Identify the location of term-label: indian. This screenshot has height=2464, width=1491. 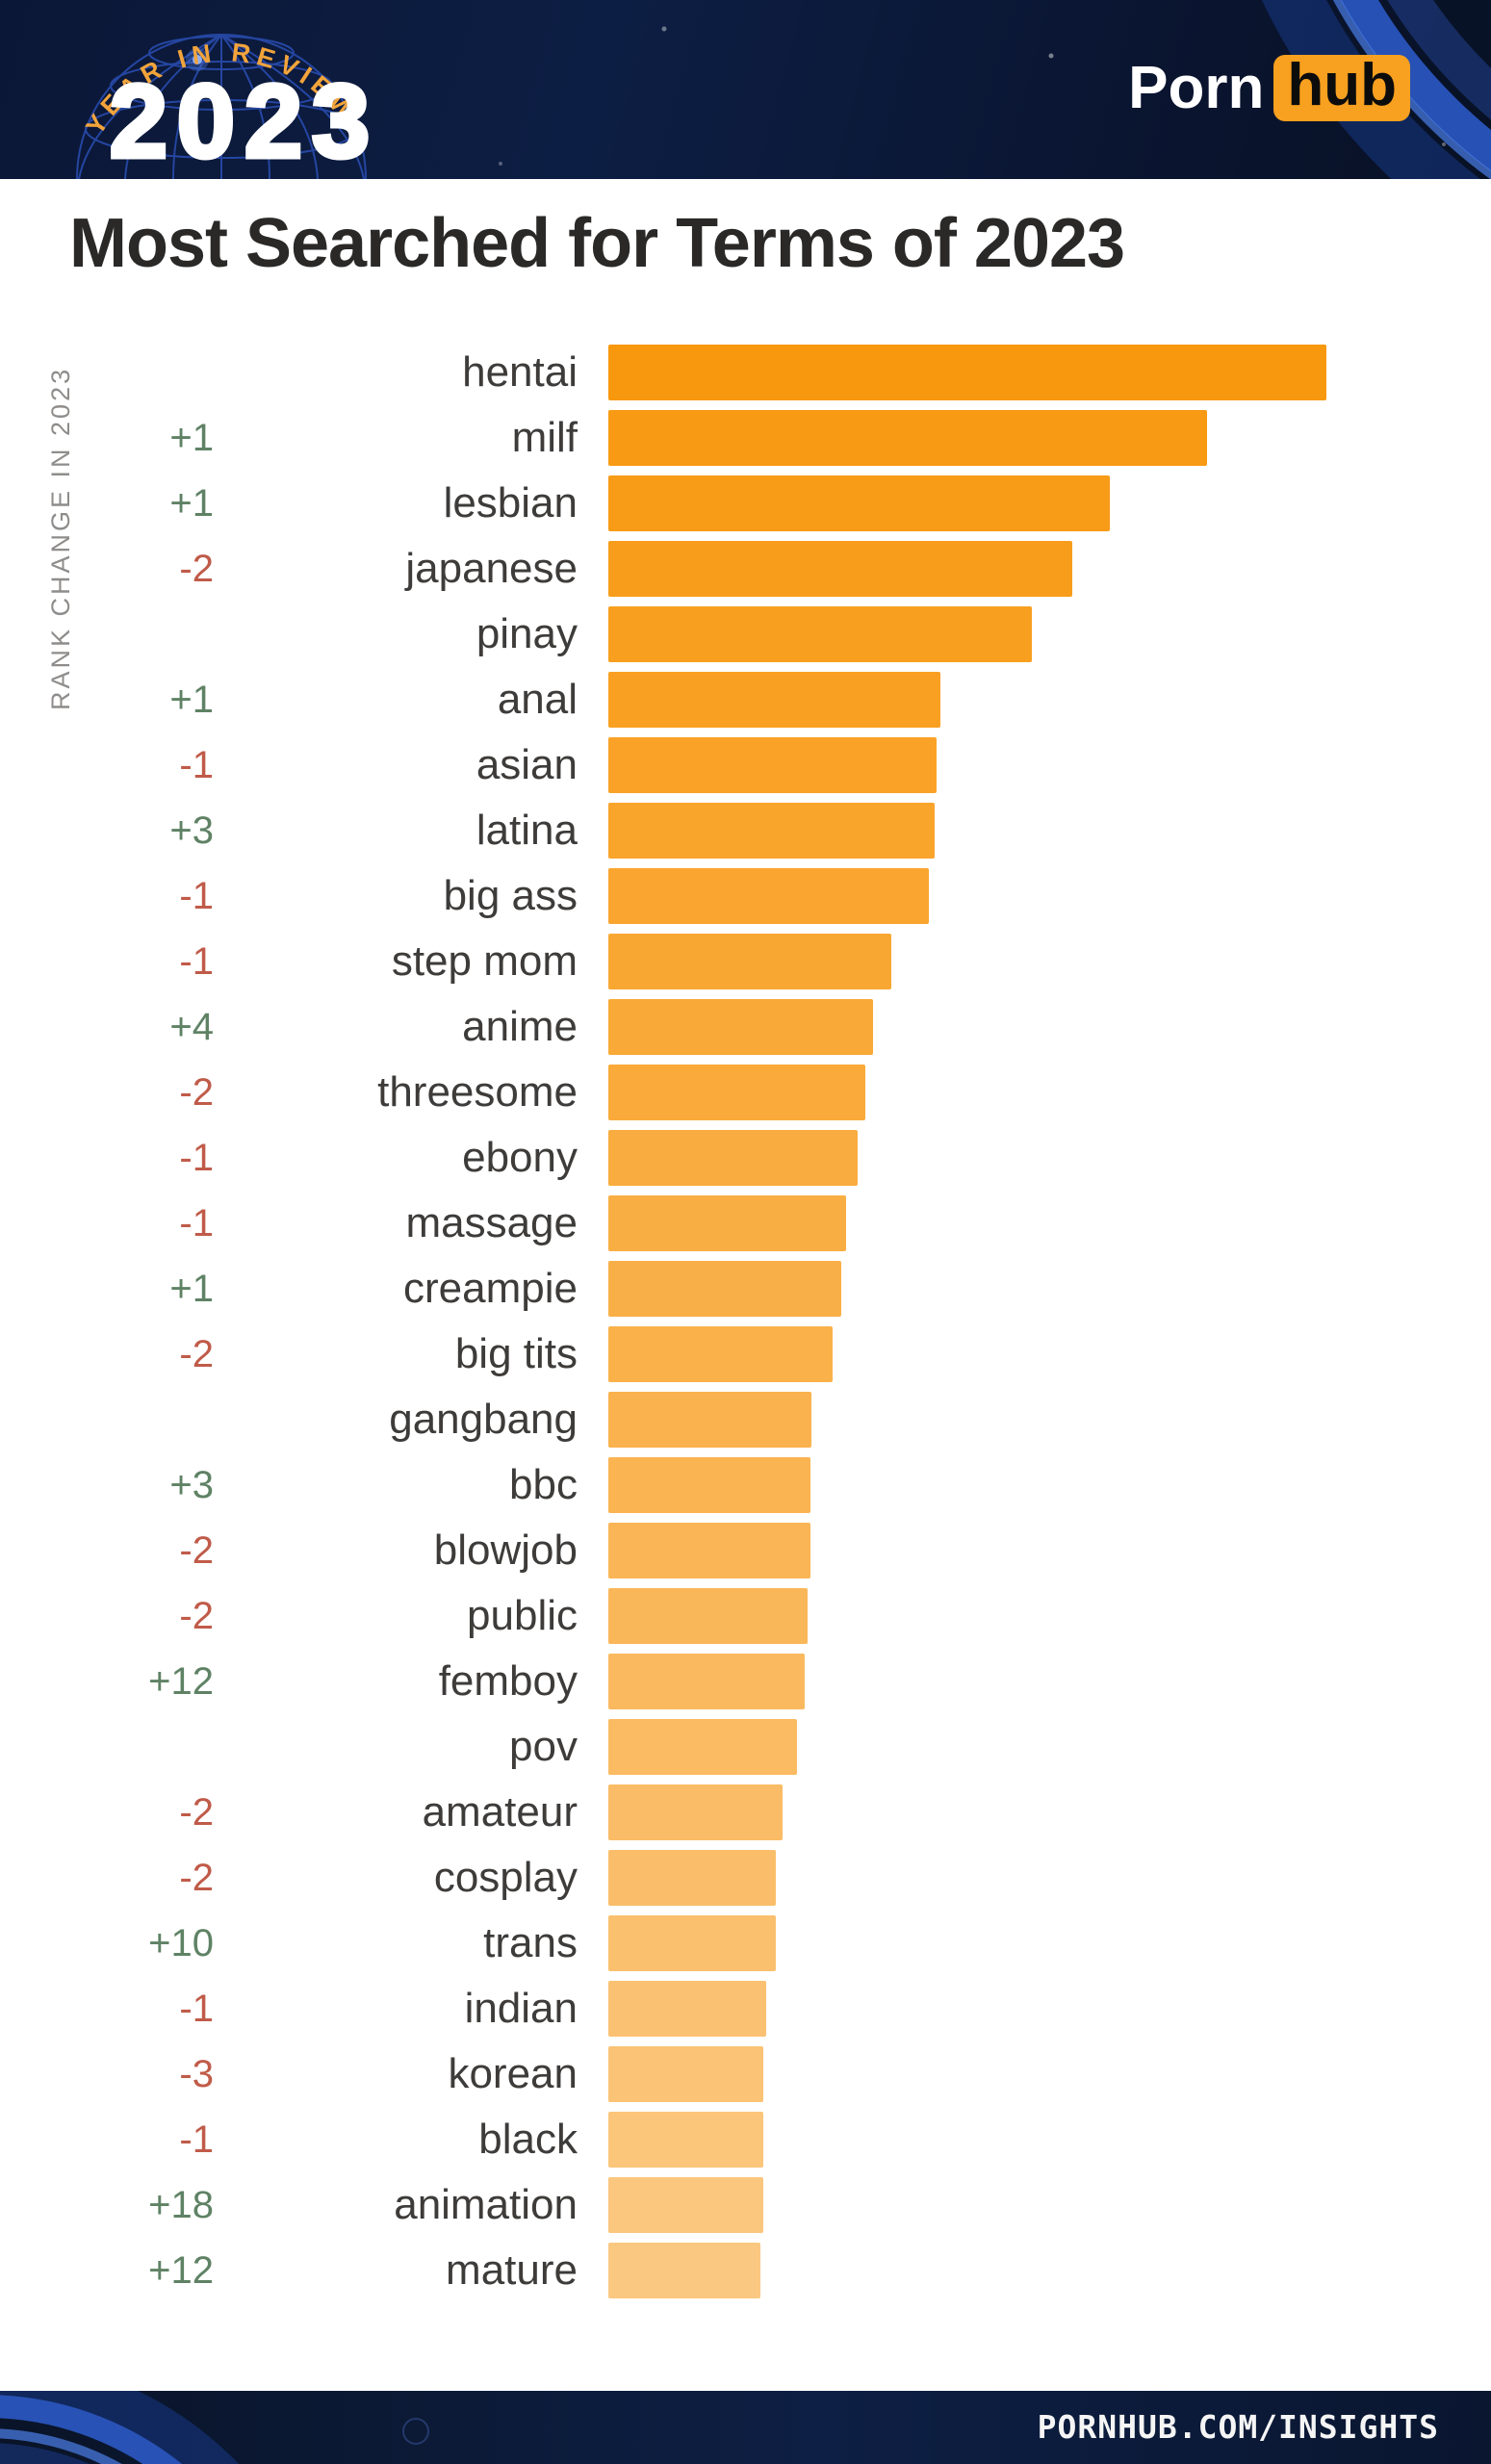
(521, 2008).